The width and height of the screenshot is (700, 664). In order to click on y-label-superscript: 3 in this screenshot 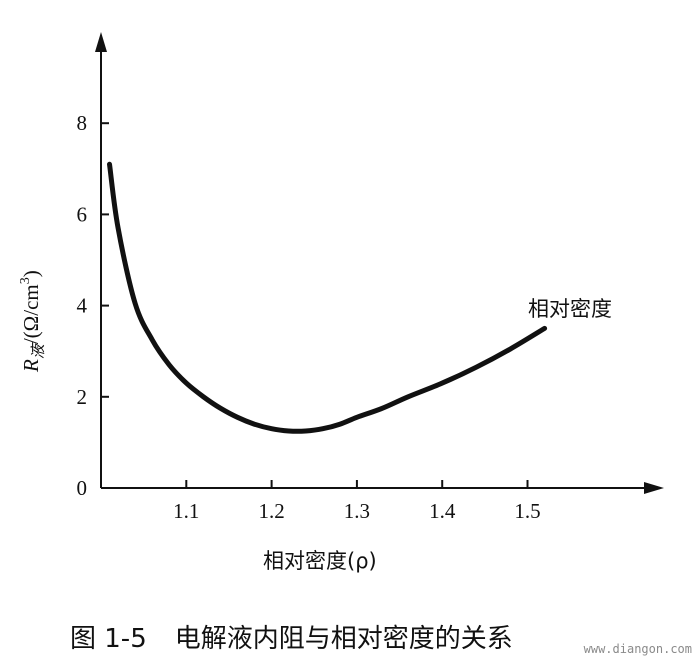, I will do `click(25, 280)`.